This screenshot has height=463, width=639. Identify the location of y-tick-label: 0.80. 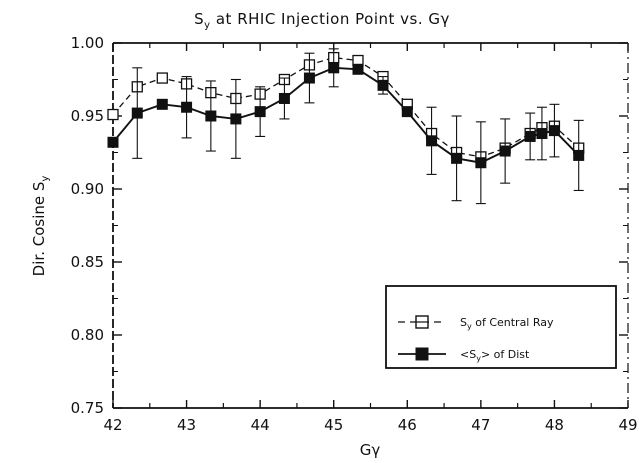
(87, 335).